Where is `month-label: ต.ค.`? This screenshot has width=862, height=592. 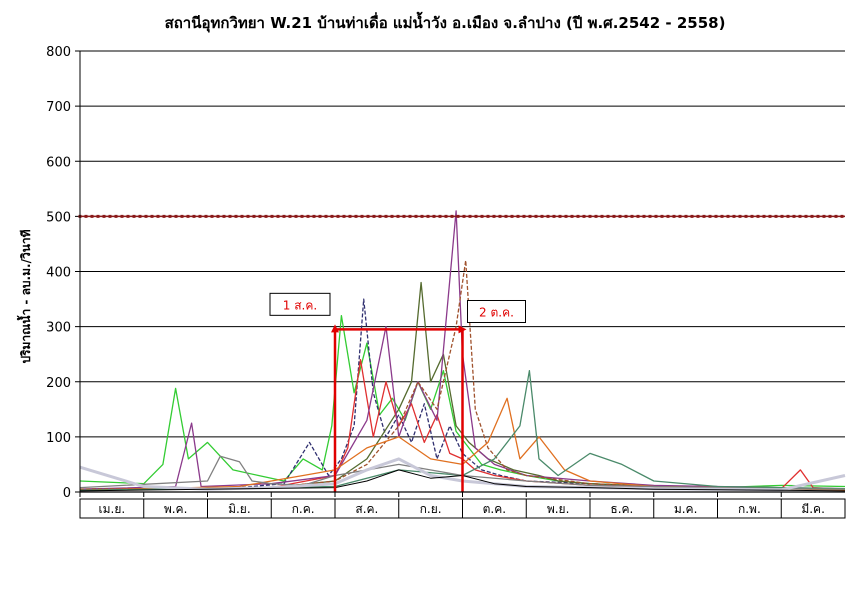 month-label: ต.ค. is located at coordinates (494, 509).